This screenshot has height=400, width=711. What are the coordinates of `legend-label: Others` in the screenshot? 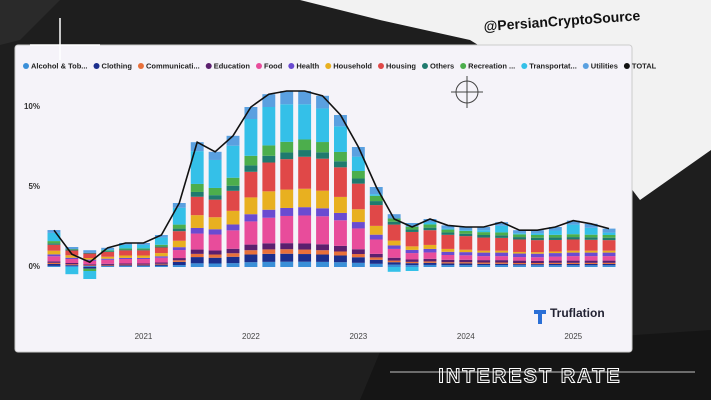 It's located at (442, 65).